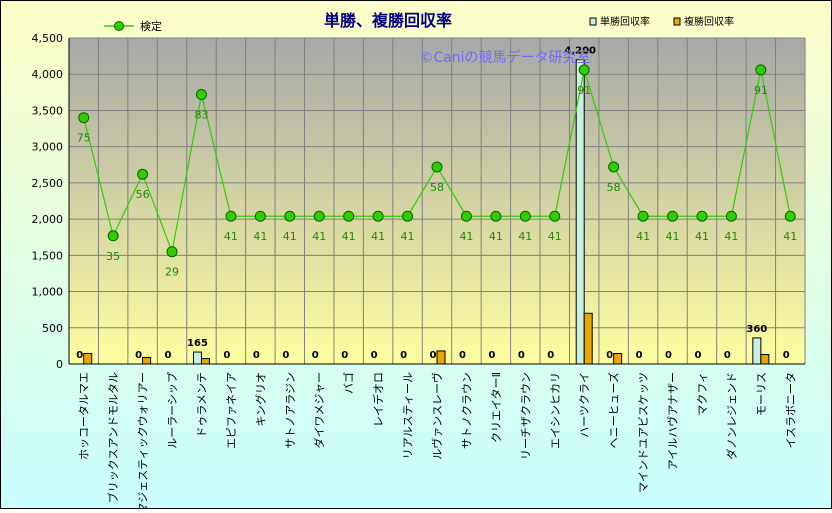  Describe the element at coordinates (525, 416) in the screenshot. I see `x-category-label: リーチザクラウン` at that location.